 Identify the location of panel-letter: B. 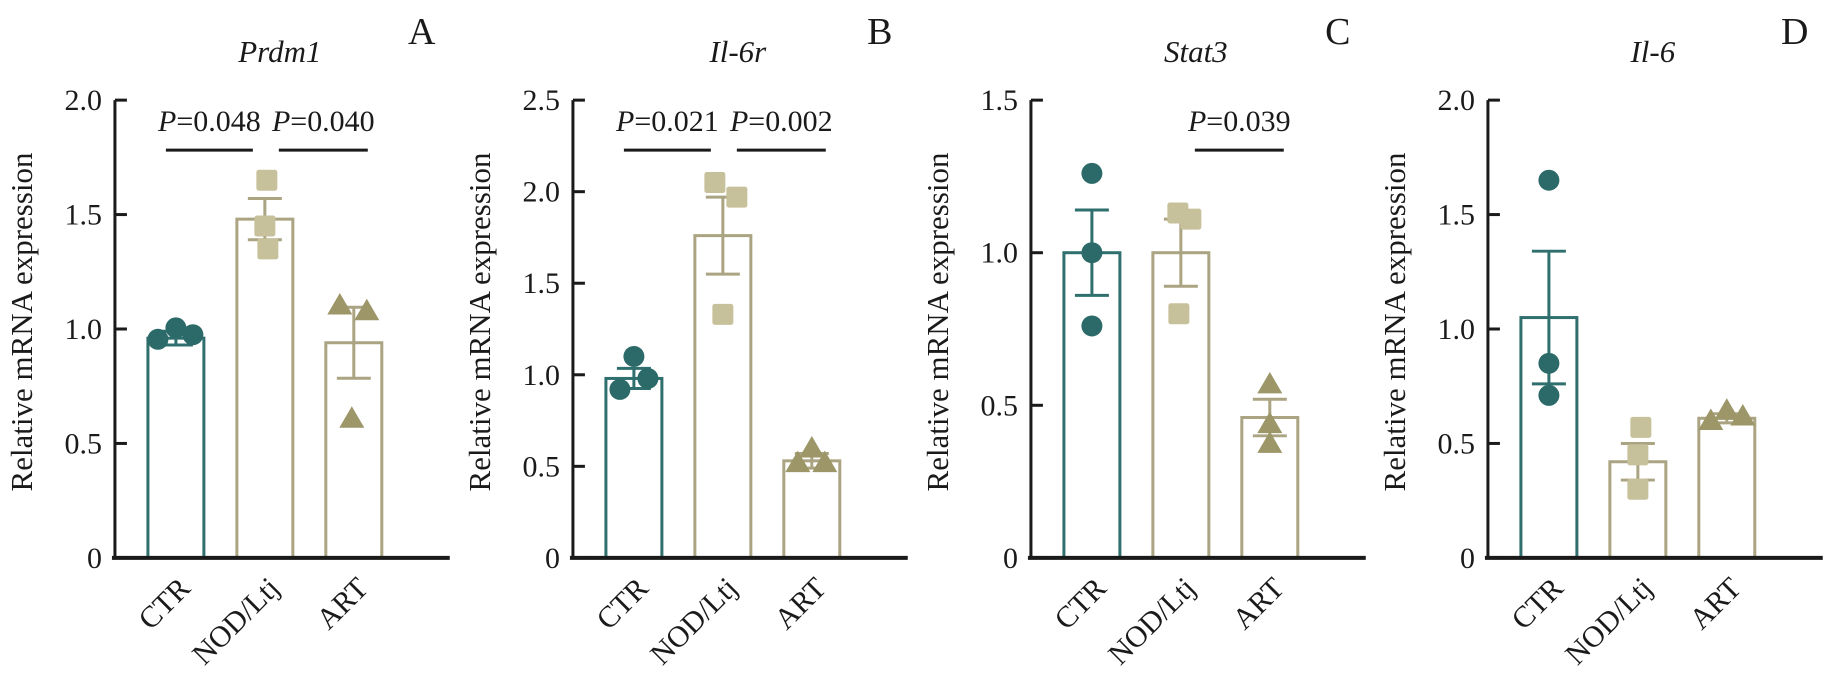
(879, 32).